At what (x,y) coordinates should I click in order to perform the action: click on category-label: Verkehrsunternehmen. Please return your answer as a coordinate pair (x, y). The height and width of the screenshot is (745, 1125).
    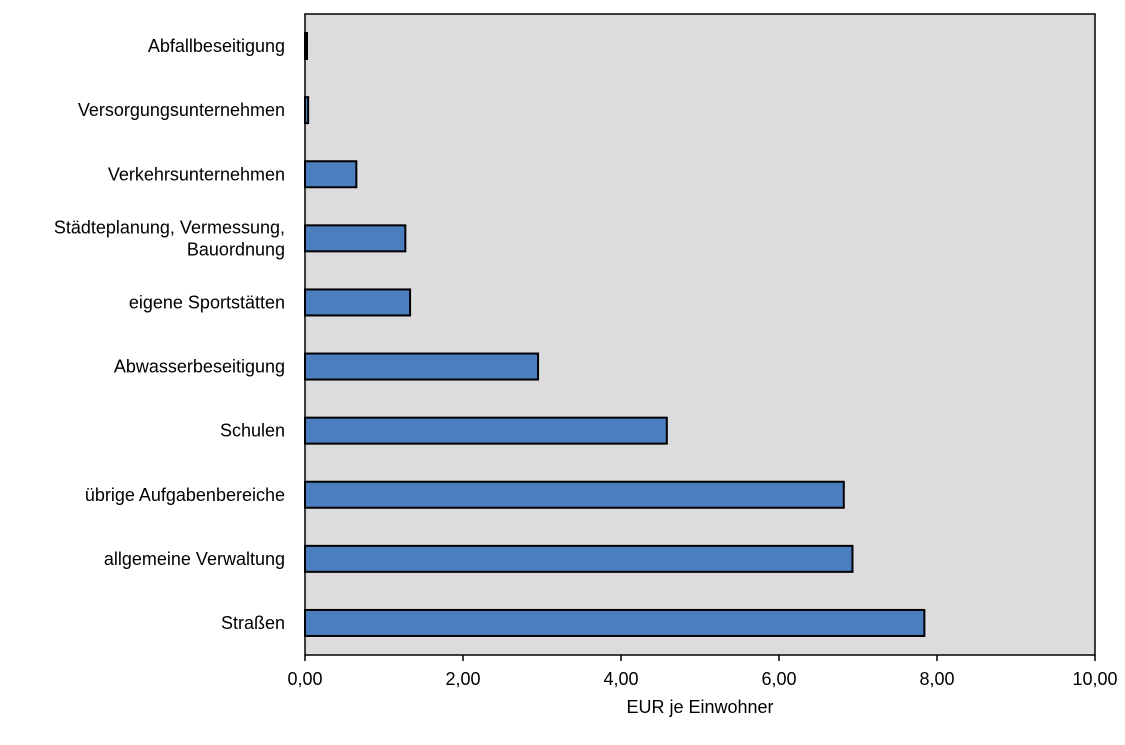
    Looking at the image, I should click on (196, 174).